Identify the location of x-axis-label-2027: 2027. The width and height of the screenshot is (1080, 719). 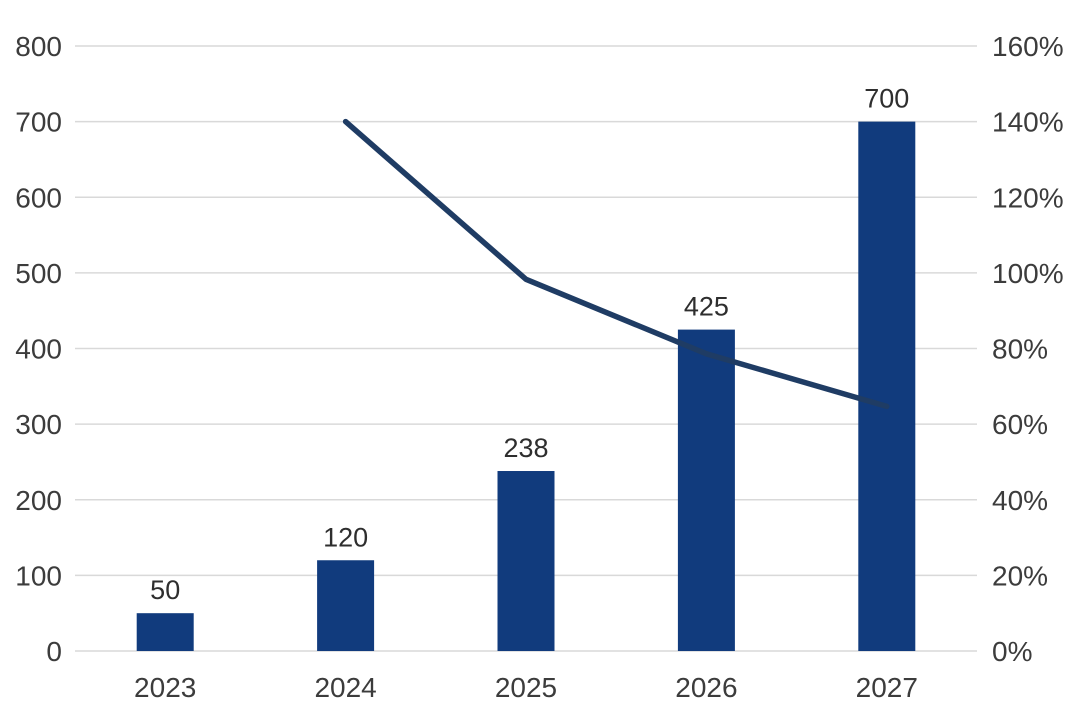
(887, 687).